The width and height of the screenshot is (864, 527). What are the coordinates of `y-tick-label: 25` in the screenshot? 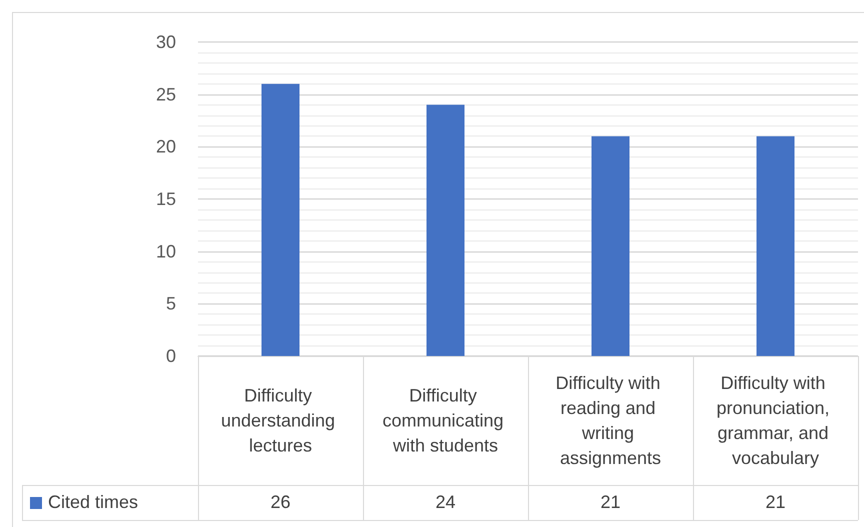 It's located at (166, 94).